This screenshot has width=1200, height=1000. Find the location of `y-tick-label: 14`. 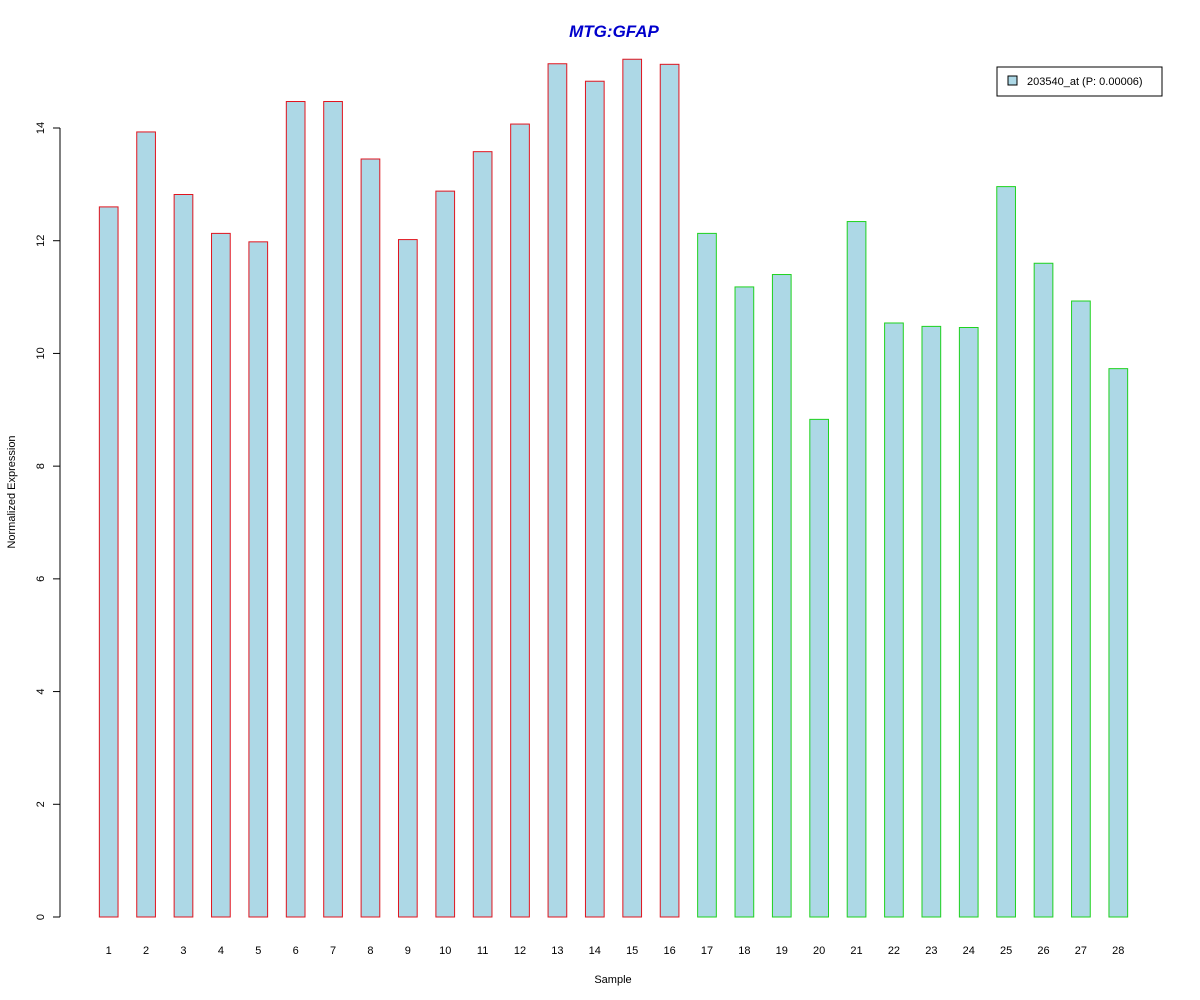

y-tick-label: 14 is located at coordinates (41, 128).